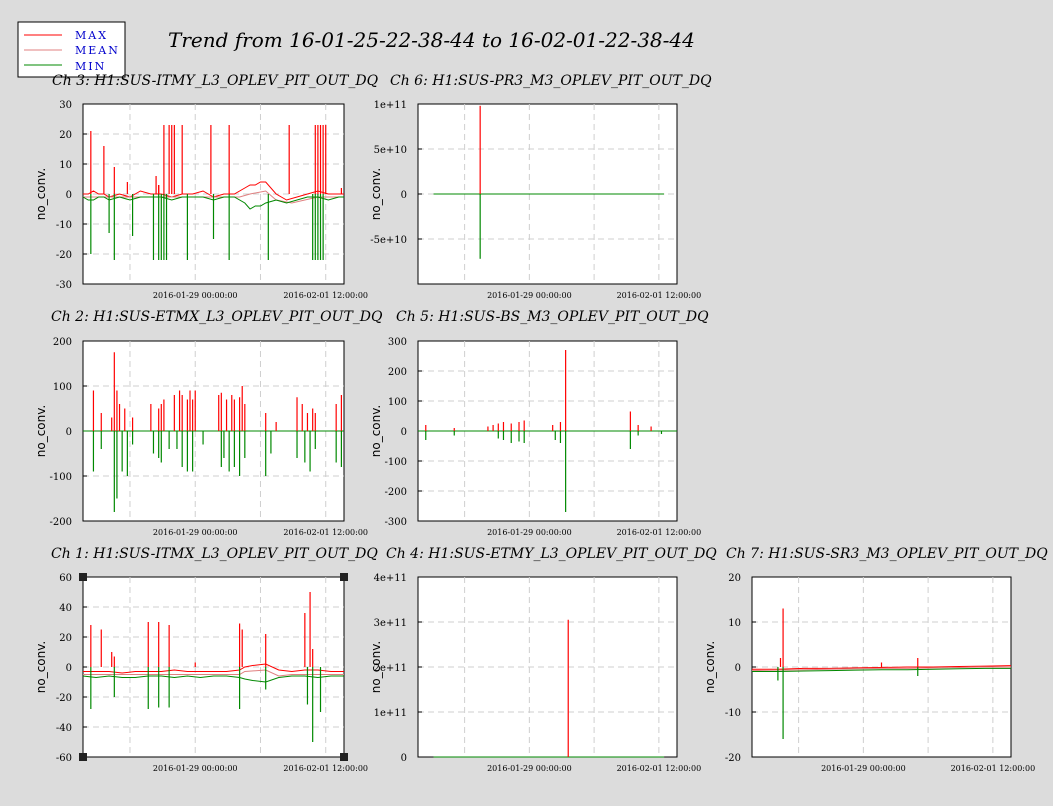 Image resolution: width=1053 pixels, height=806 pixels. Describe the element at coordinates (97, 50) in the screenshot. I see `legend-mean-label: MEAN` at that location.